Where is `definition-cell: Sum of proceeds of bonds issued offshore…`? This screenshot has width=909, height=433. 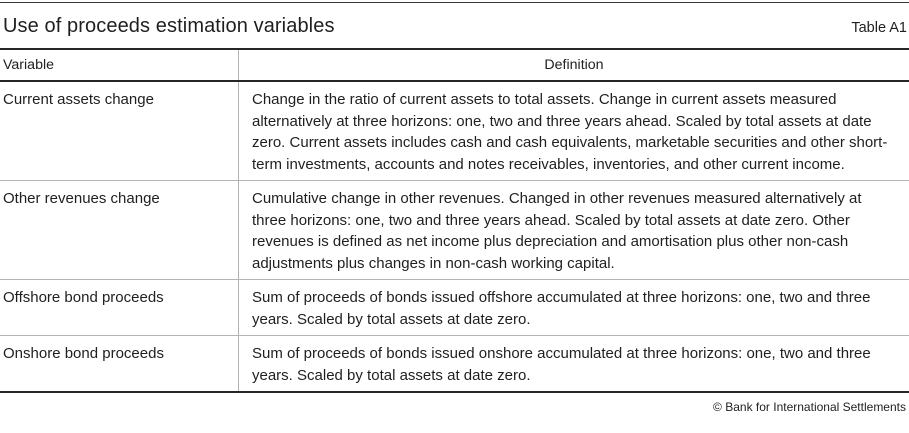 definition-cell: Sum of proceeds of bonds issued offshore… is located at coordinates (561, 308).